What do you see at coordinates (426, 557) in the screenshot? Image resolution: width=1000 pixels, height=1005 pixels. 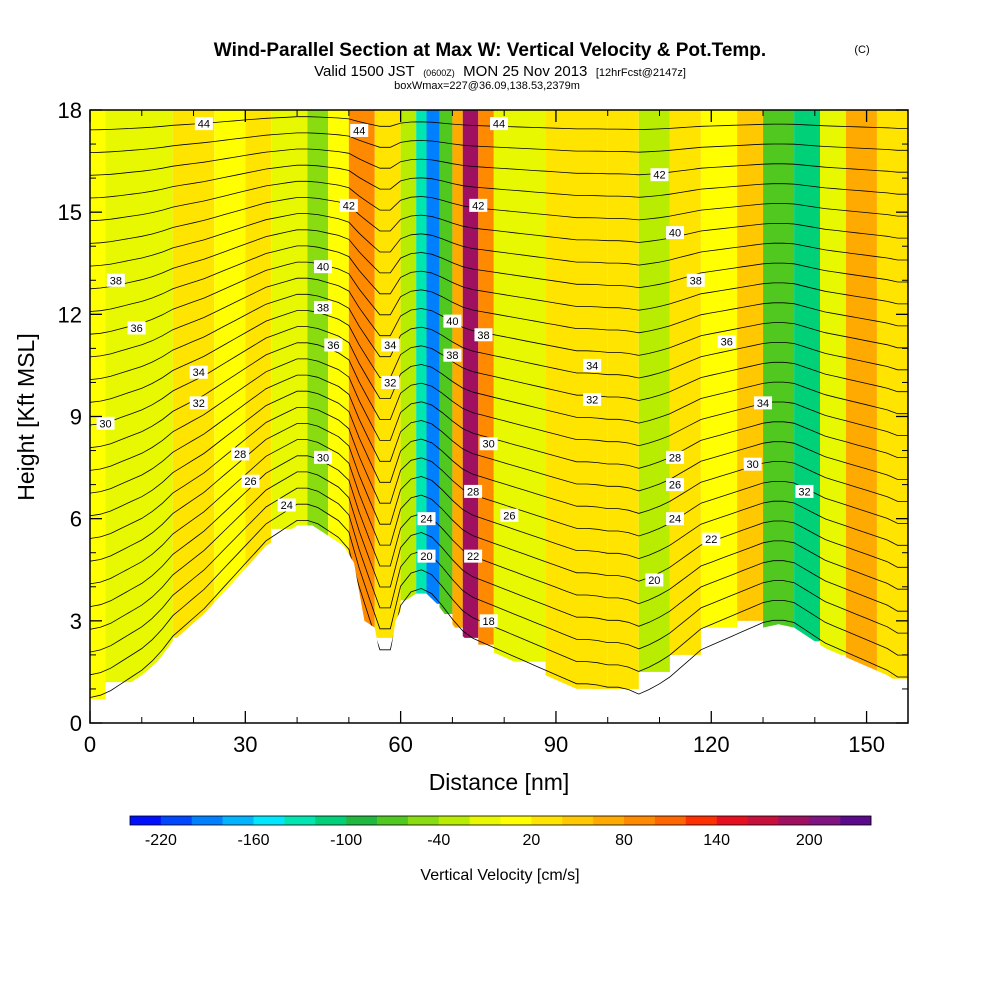 I see `contour-label-text: 20` at bounding box center [426, 557].